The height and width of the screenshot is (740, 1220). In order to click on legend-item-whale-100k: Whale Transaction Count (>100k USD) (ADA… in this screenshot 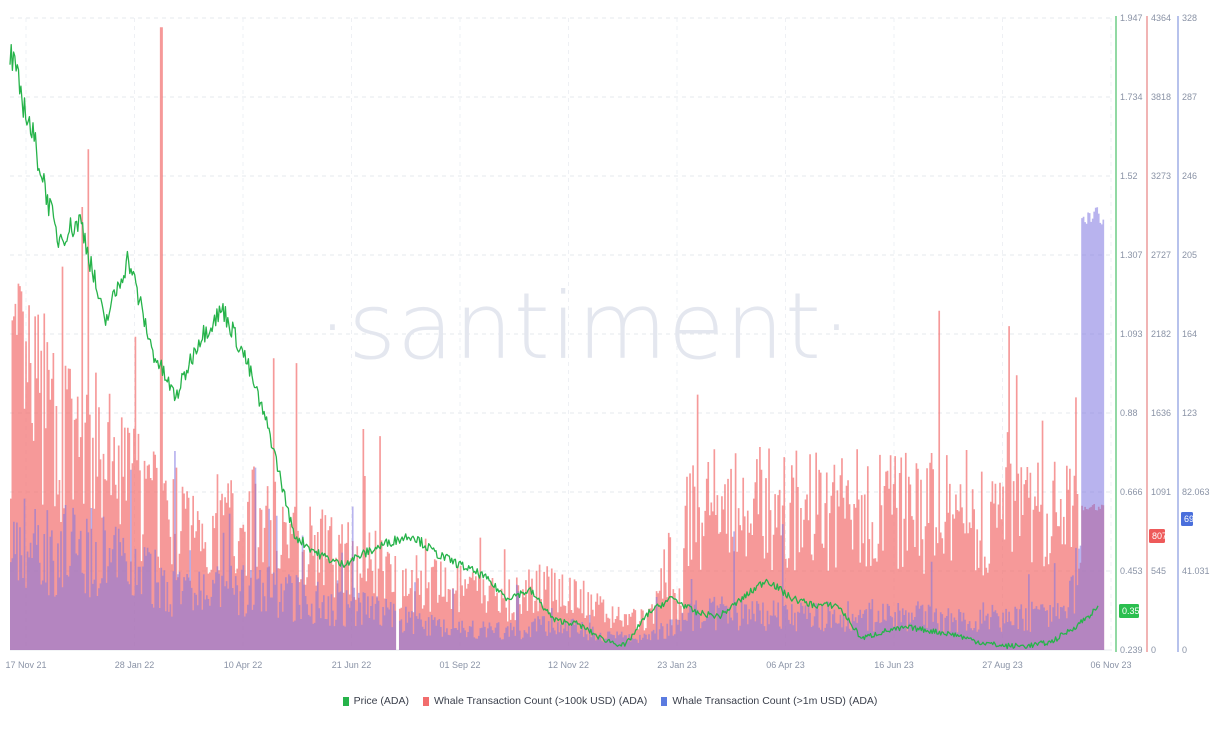, I will do `click(535, 701)`.